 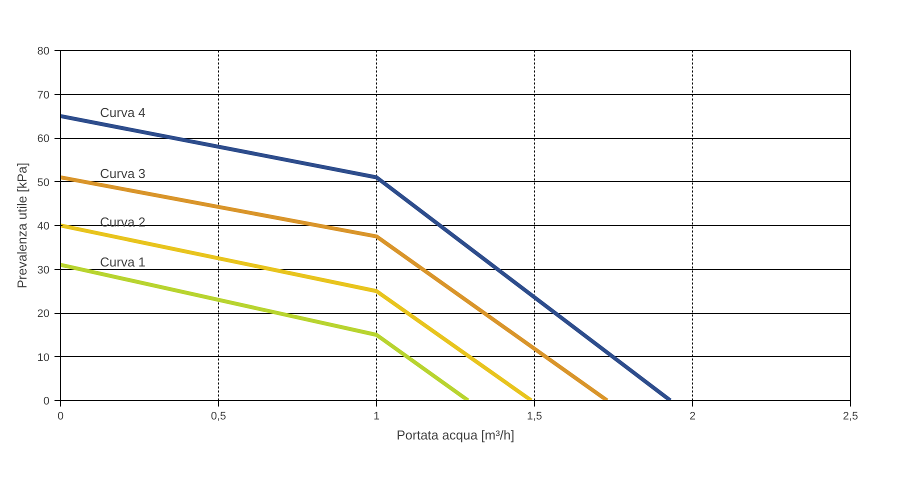 What do you see at coordinates (22, 225) in the screenshot?
I see `y-axis-title: Prevalenza utile [kPa]` at bounding box center [22, 225].